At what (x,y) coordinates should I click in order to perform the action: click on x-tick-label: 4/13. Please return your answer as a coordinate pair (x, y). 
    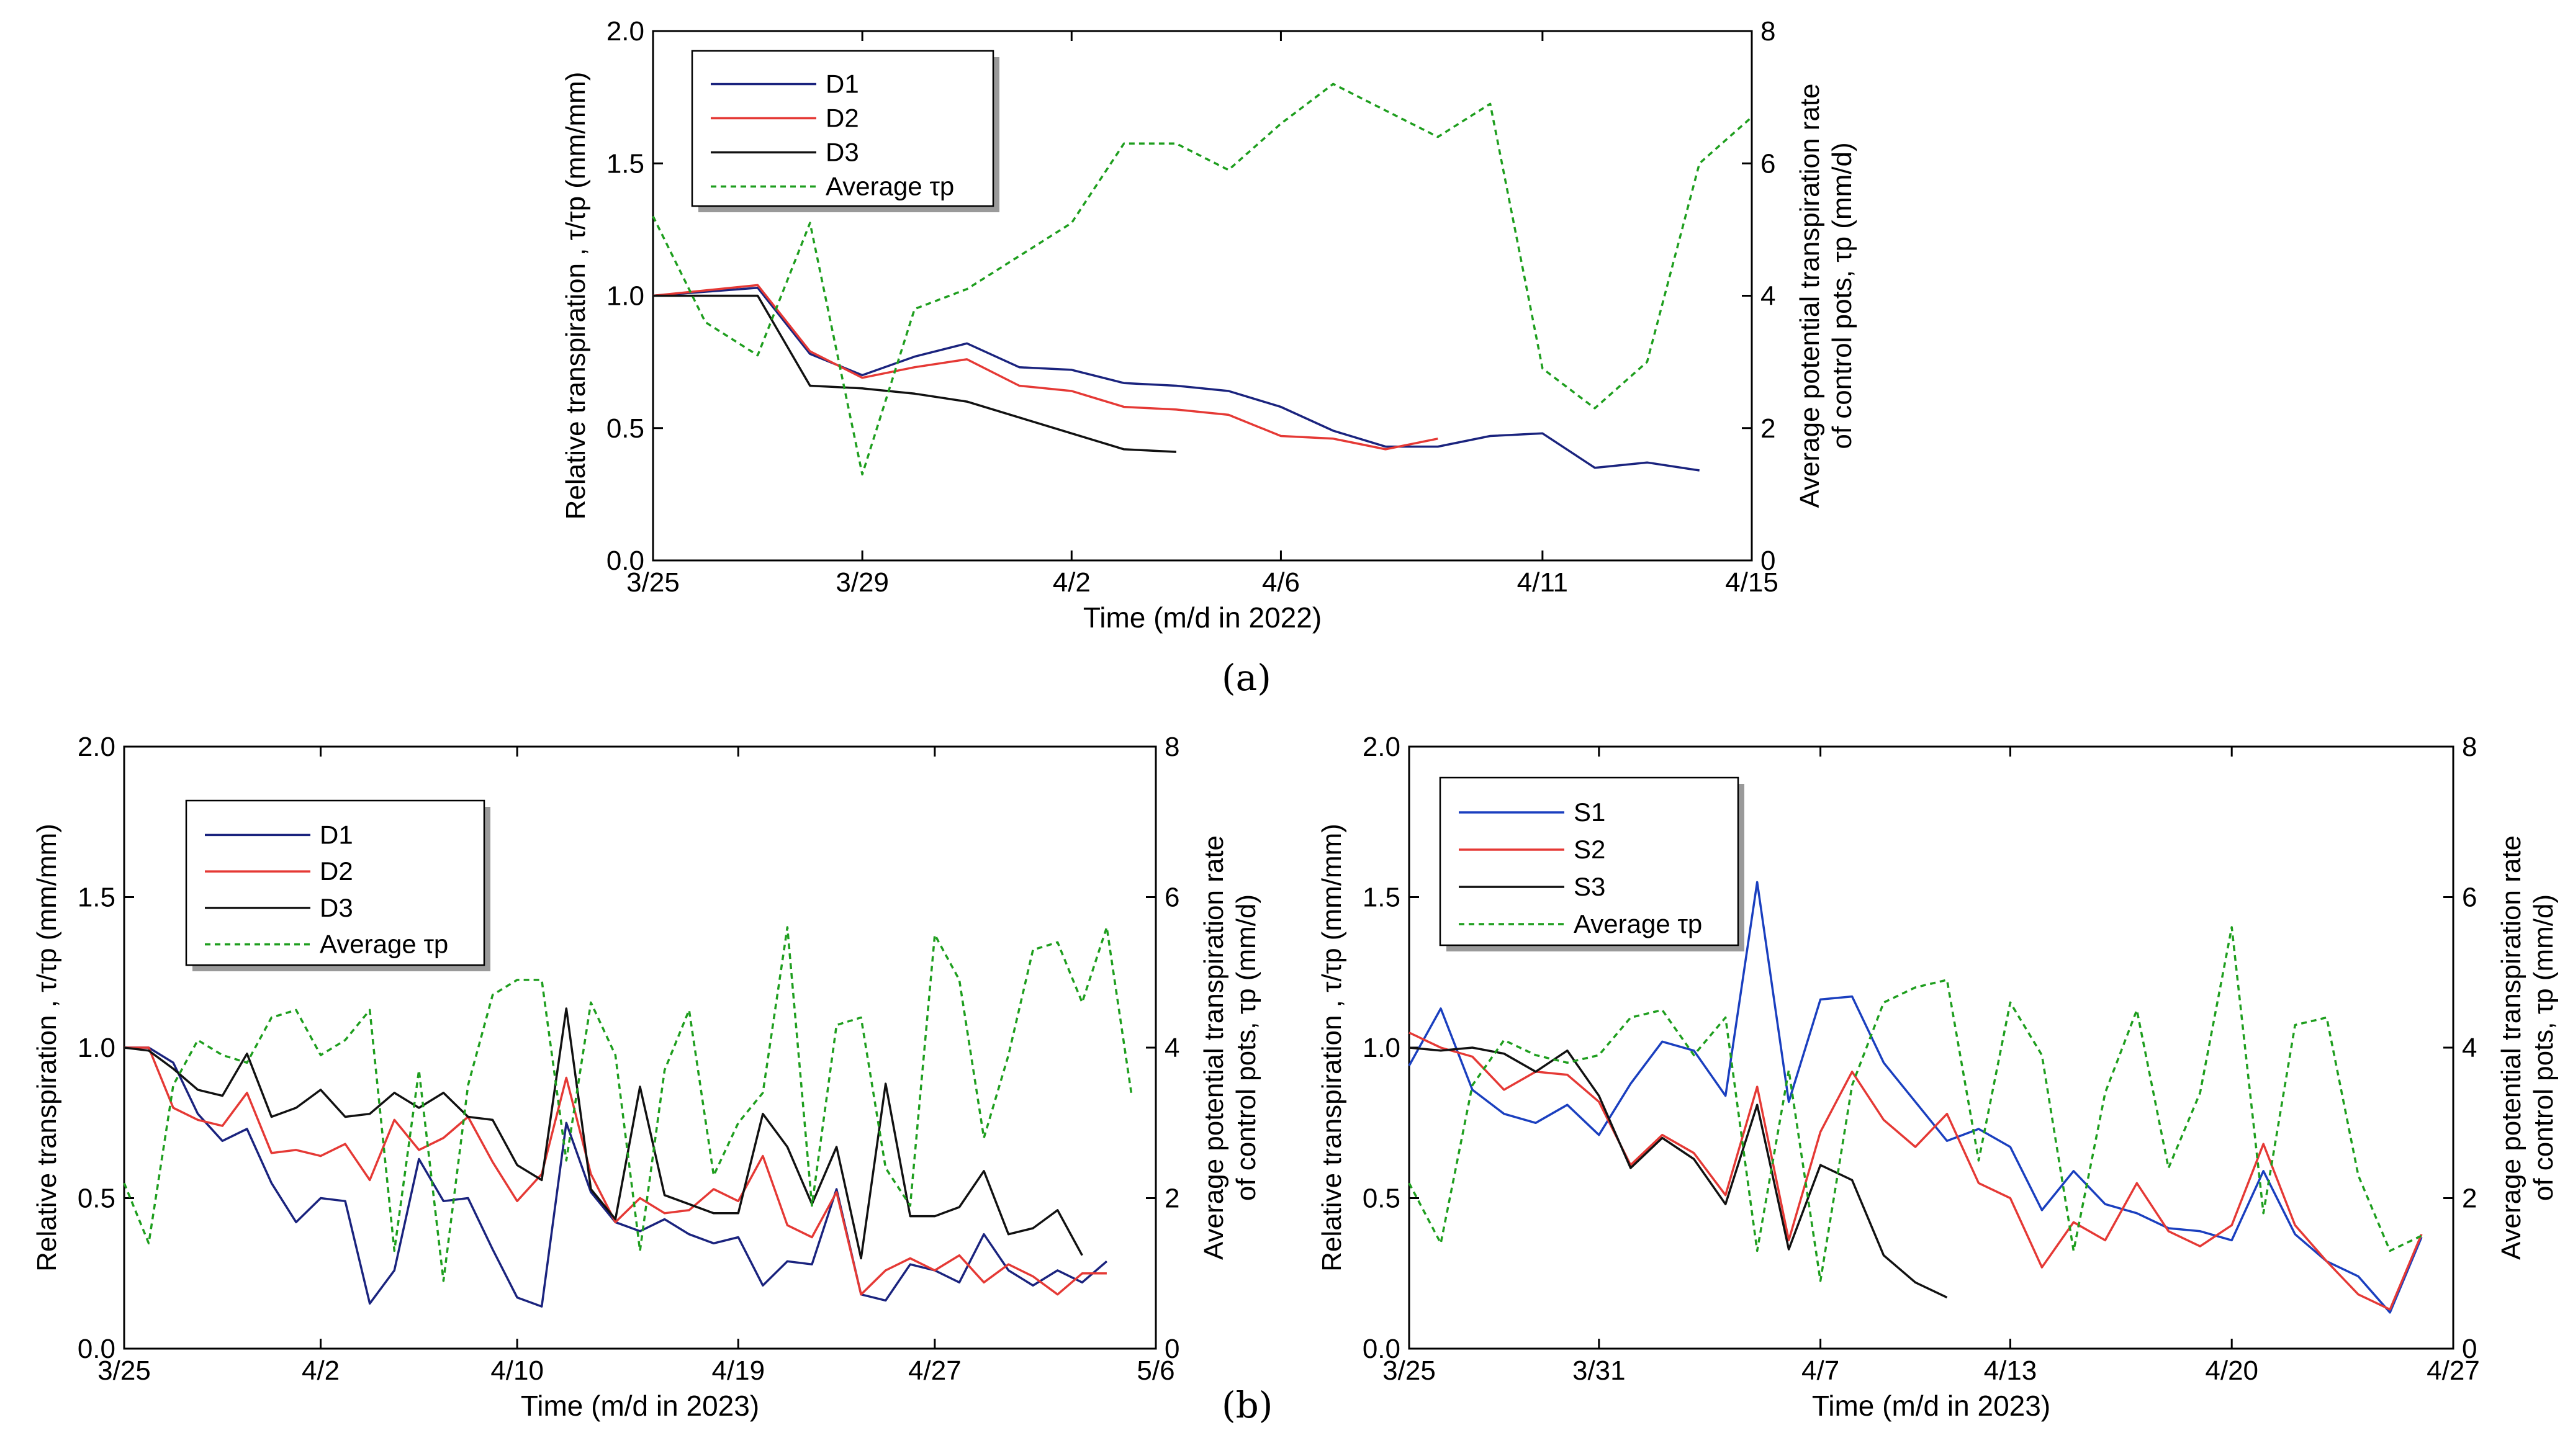
    Looking at the image, I should click on (2010, 1370).